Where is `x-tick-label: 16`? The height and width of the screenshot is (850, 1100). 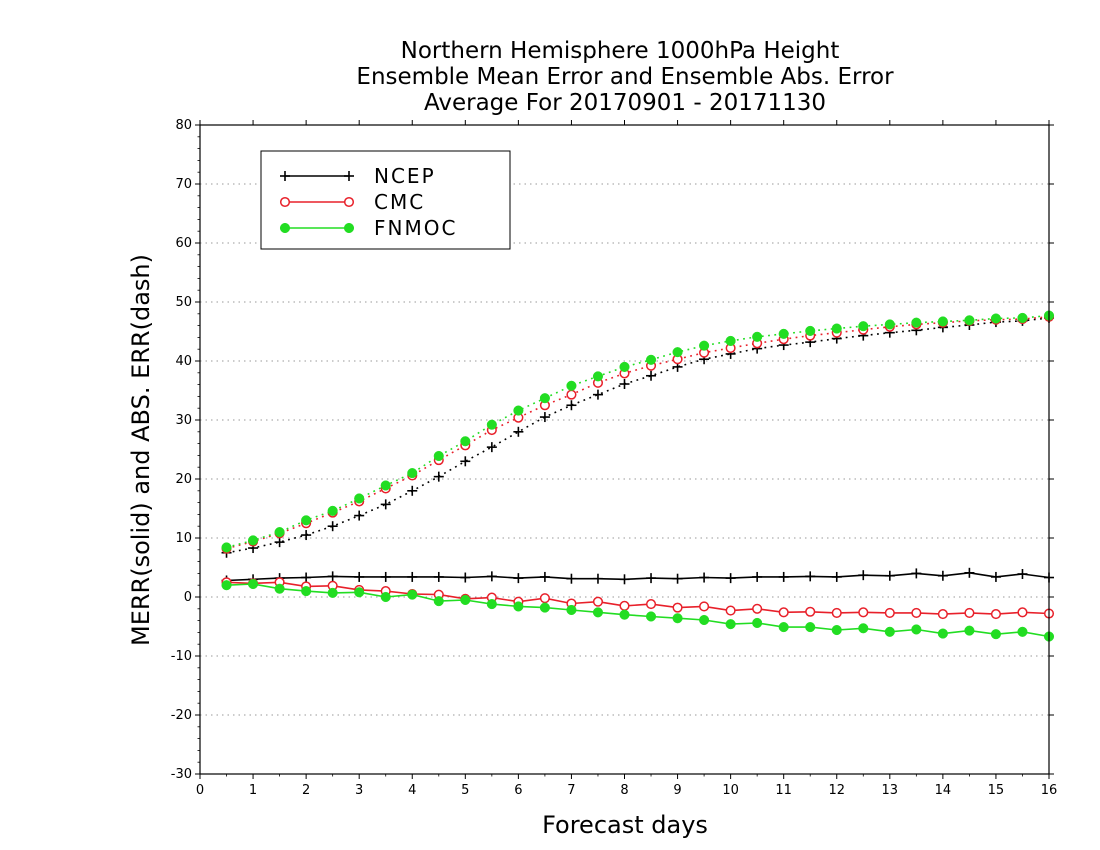 x-tick-label: 16 is located at coordinates (1049, 790).